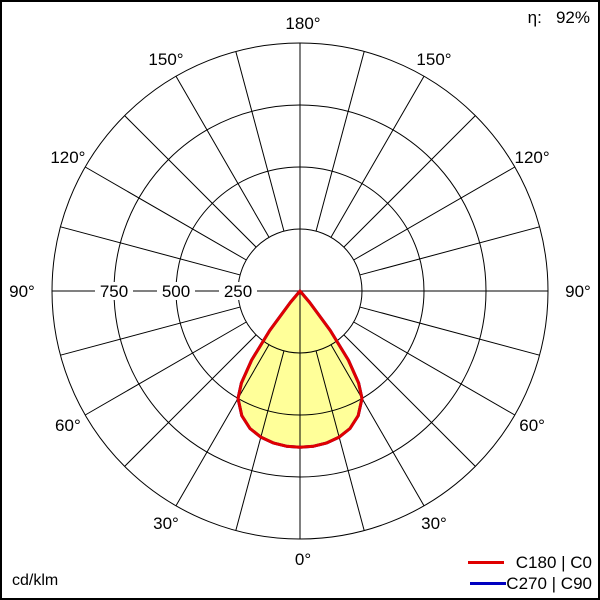  I want to click on efficiency-value: 92%, so click(572, 17).